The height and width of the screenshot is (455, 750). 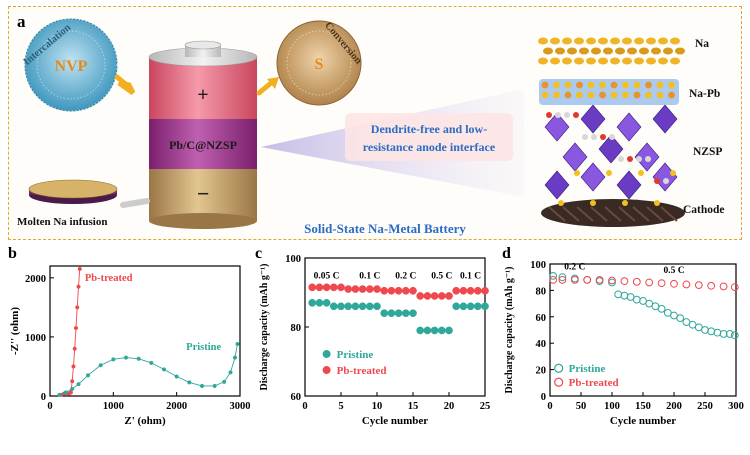 I want to click on x-tick-label: 25, so click(x=485, y=406).